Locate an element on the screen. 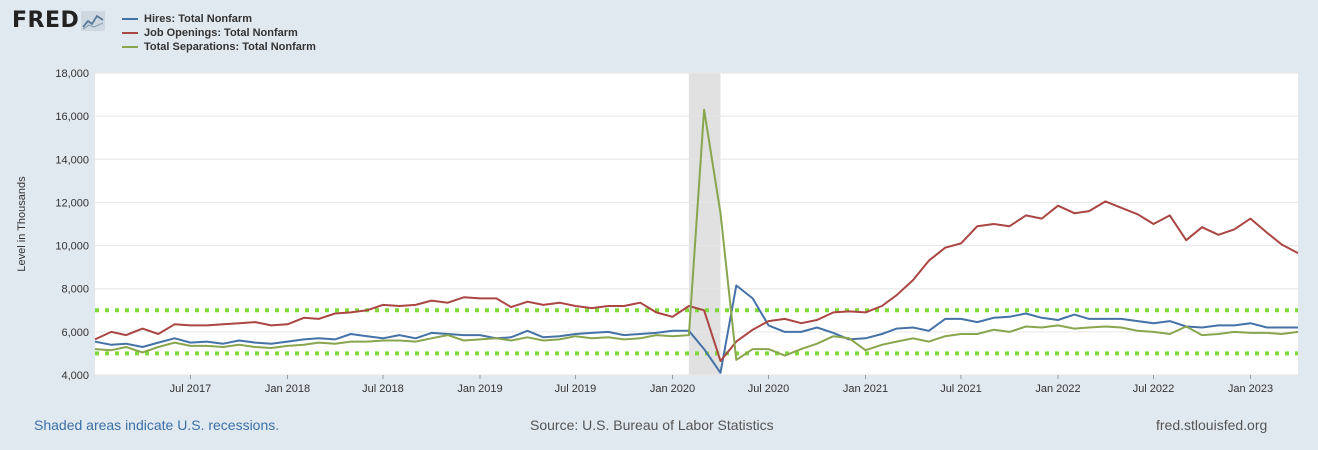  recession-note: Shaded areas indicate U.S. recessions. is located at coordinates (157, 425).